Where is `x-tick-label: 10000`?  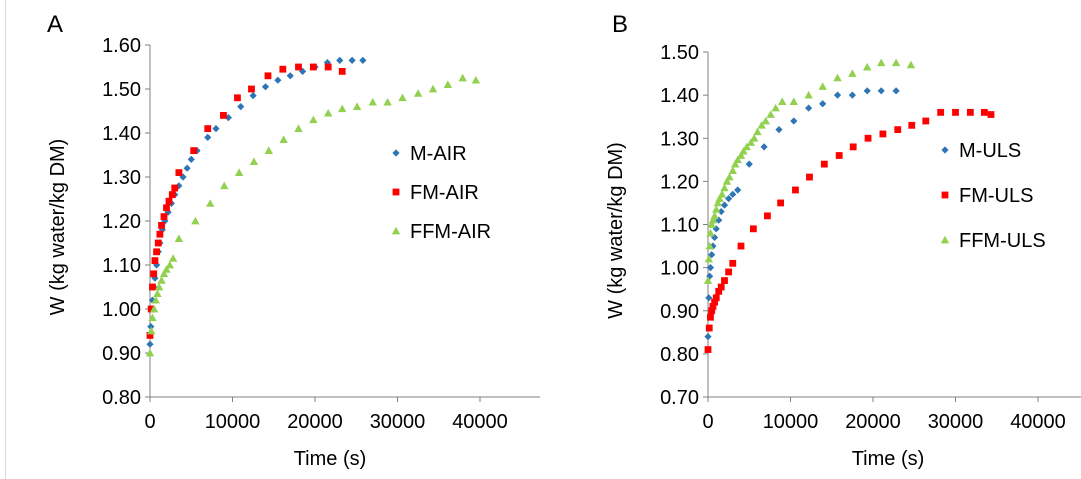 x-tick-label: 10000 is located at coordinates (791, 422).